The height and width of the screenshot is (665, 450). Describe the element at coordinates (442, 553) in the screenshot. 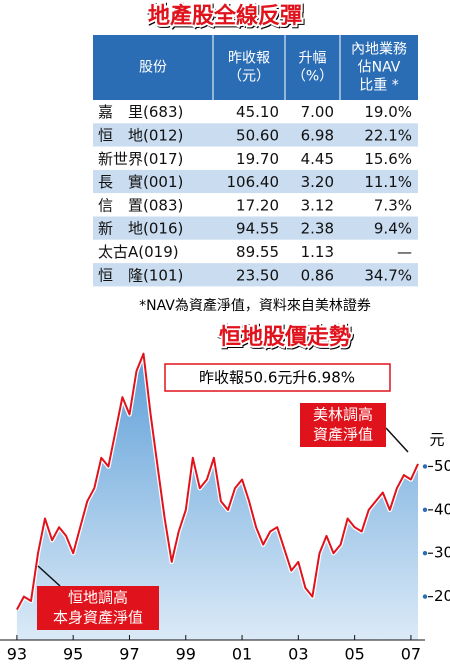

I see `y-tick-label: 30` at that location.